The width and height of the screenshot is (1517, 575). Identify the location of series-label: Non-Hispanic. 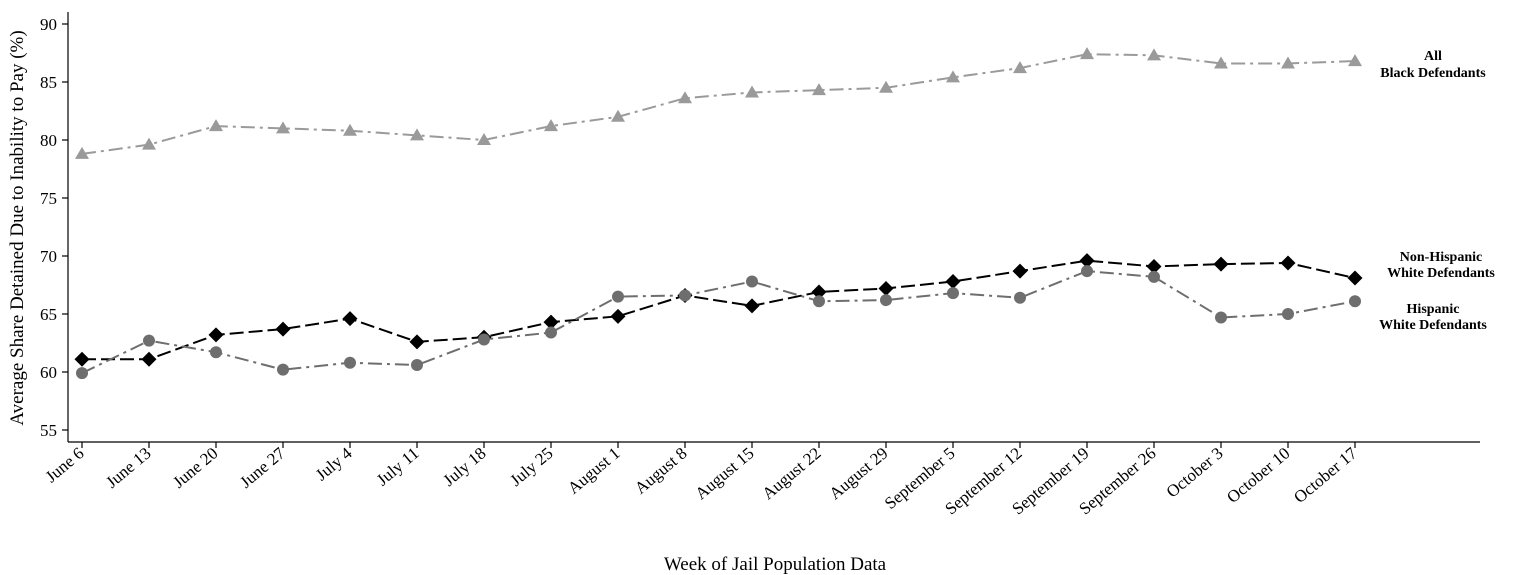
(1441, 257).